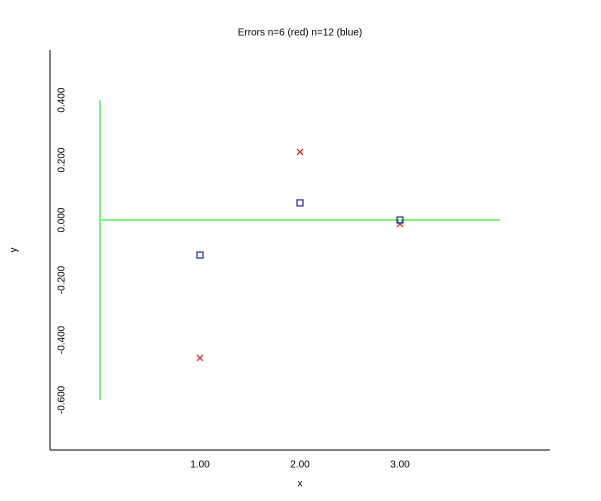 This screenshot has width=601, height=501. I want to click on x-tick-label: 1.00, so click(200, 465).